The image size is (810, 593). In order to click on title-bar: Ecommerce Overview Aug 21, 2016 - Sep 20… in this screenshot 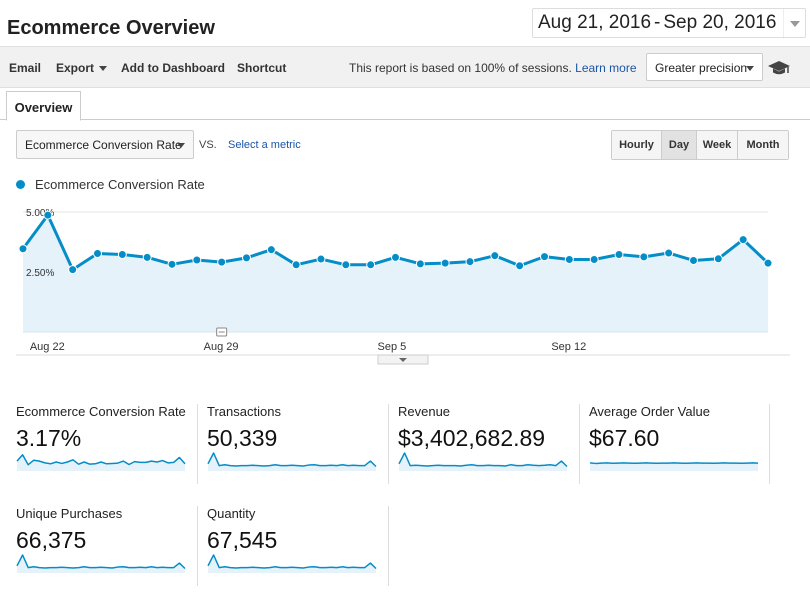, I will do `click(405, 23)`.